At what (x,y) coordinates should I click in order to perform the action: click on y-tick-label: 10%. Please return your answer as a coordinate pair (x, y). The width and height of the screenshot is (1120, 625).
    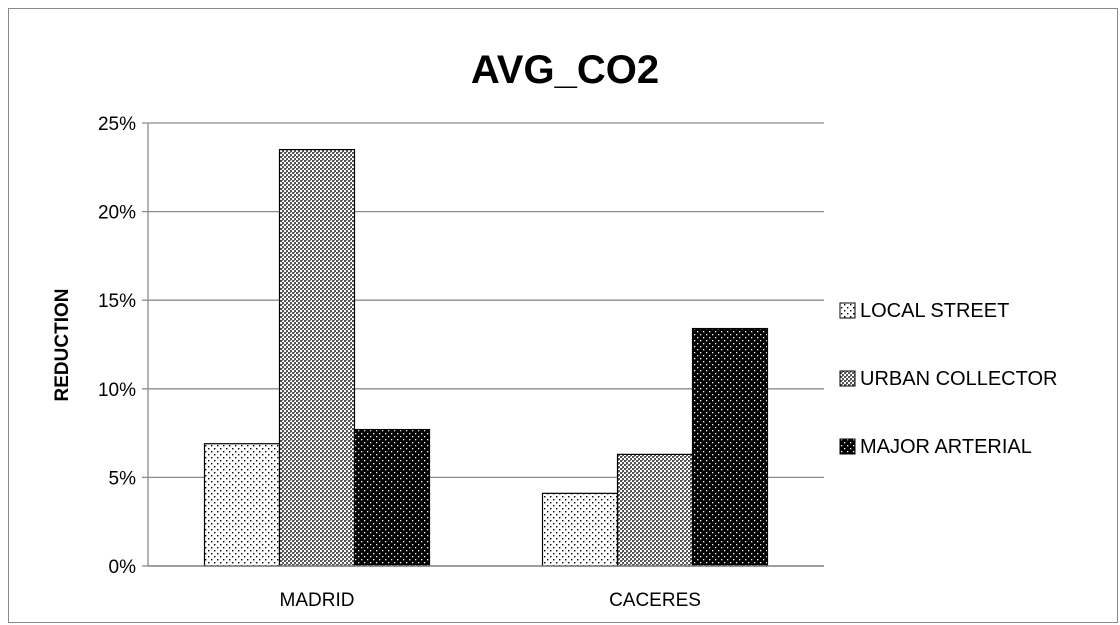
    Looking at the image, I should click on (117, 390).